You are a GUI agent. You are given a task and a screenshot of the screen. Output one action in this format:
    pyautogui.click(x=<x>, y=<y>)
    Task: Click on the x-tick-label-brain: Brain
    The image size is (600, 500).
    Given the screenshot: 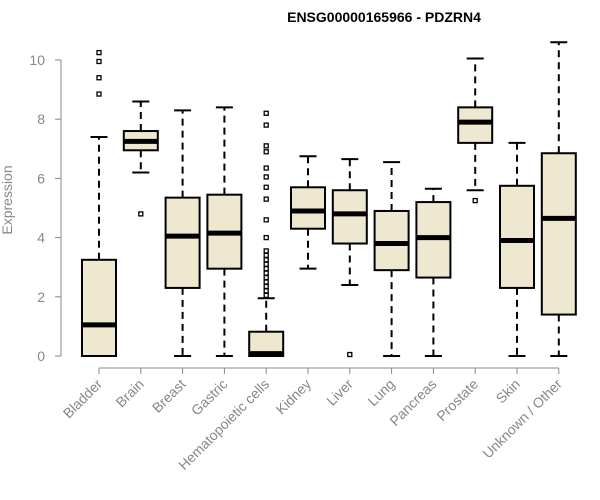 What is the action you would take?
    pyautogui.click(x=129, y=393)
    